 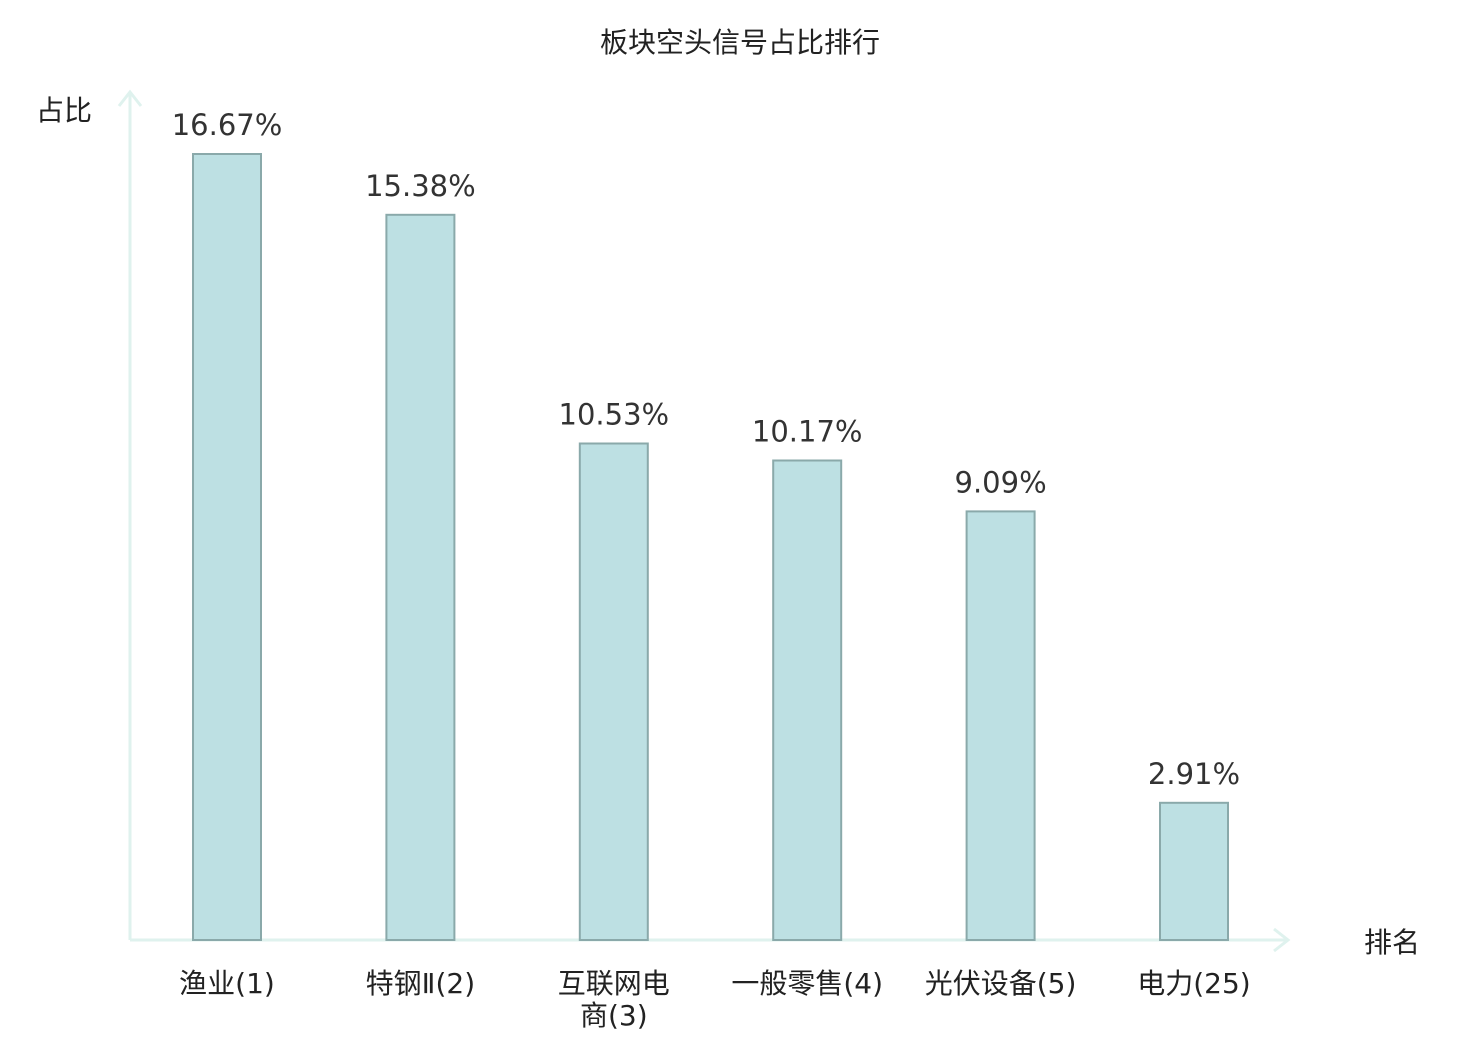 I want to click on category-label-line: 渔业(1), so click(x=227, y=983).